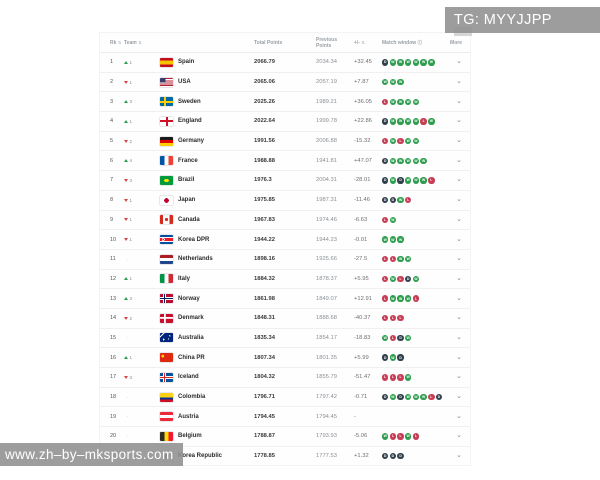 This screenshot has height=480, width=600. What do you see at coordinates (112, 121) in the screenshot?
I see `rank-value: 4` at bounding box center [112, 121].